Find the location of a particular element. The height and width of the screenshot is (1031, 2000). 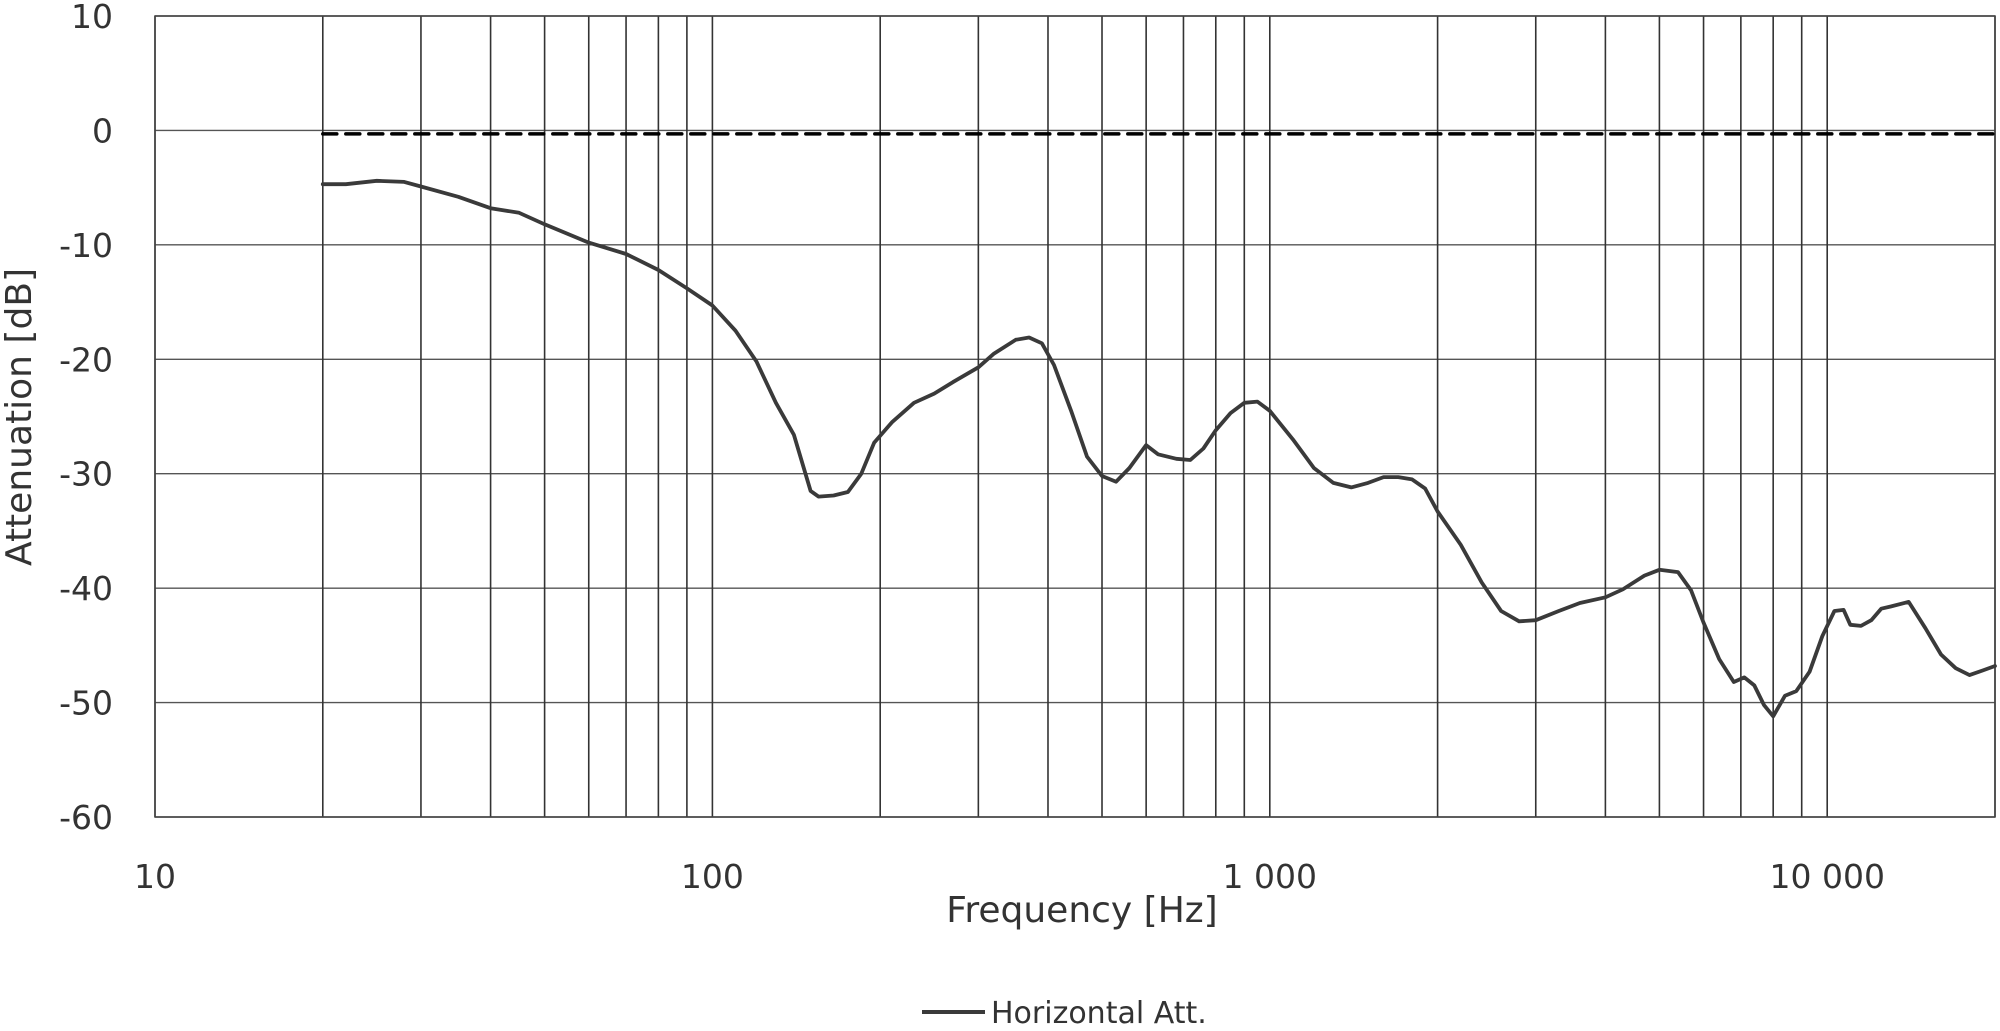

x-tick-label: 10 000 is located at coordinates (1826, 876).